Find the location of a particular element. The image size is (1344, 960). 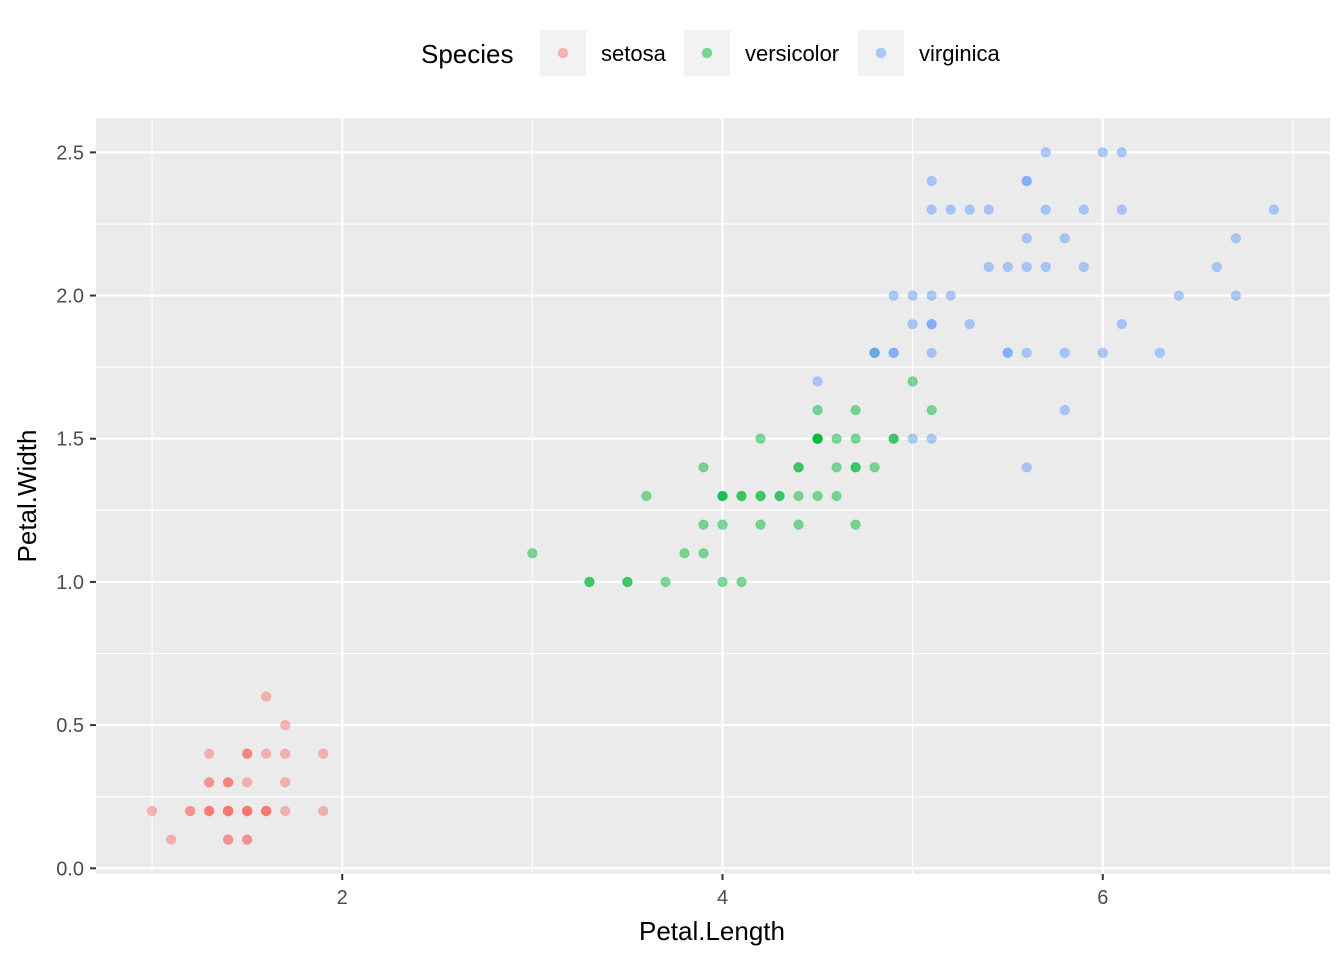

x-axis-title: Petal.Length is located at coordinates (712, 931).